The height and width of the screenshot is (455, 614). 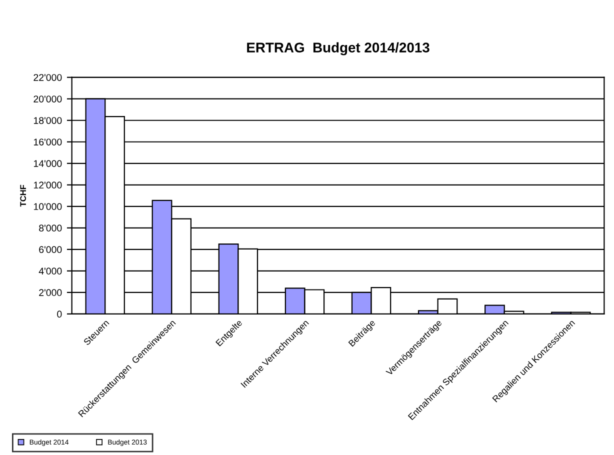 I want to click on y-tick-label: 16'000, so click(x=48, y=142).